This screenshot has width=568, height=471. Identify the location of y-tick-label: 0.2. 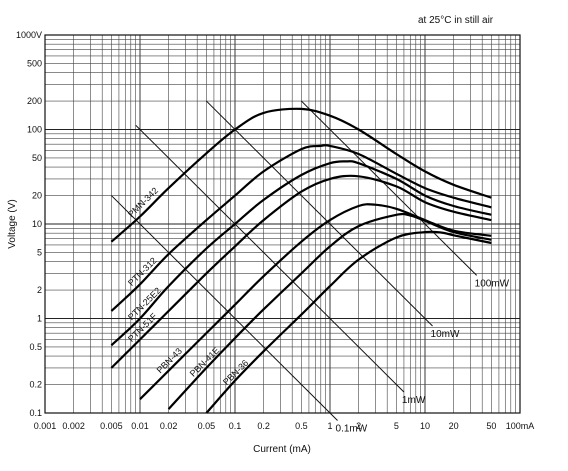
(35, 385).